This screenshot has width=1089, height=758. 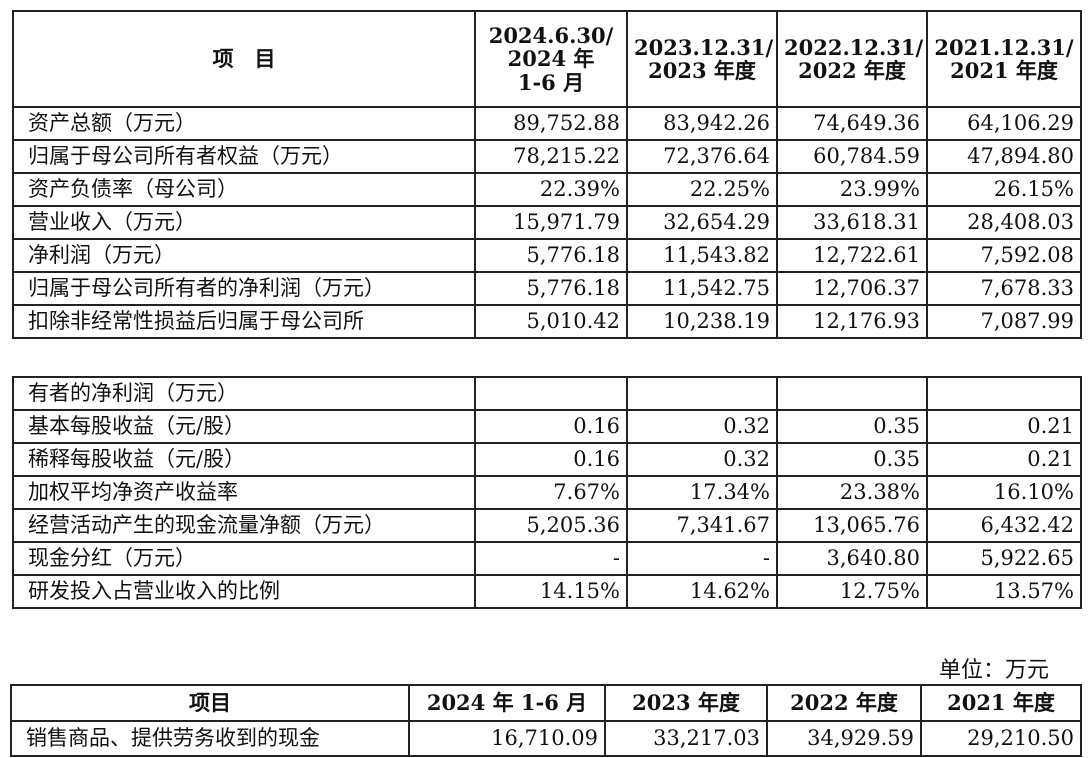 I want to click on table-row: 基本每股收益（元/股） 0.16 0.32 0.35 0.21, so click(x=547, y=426).